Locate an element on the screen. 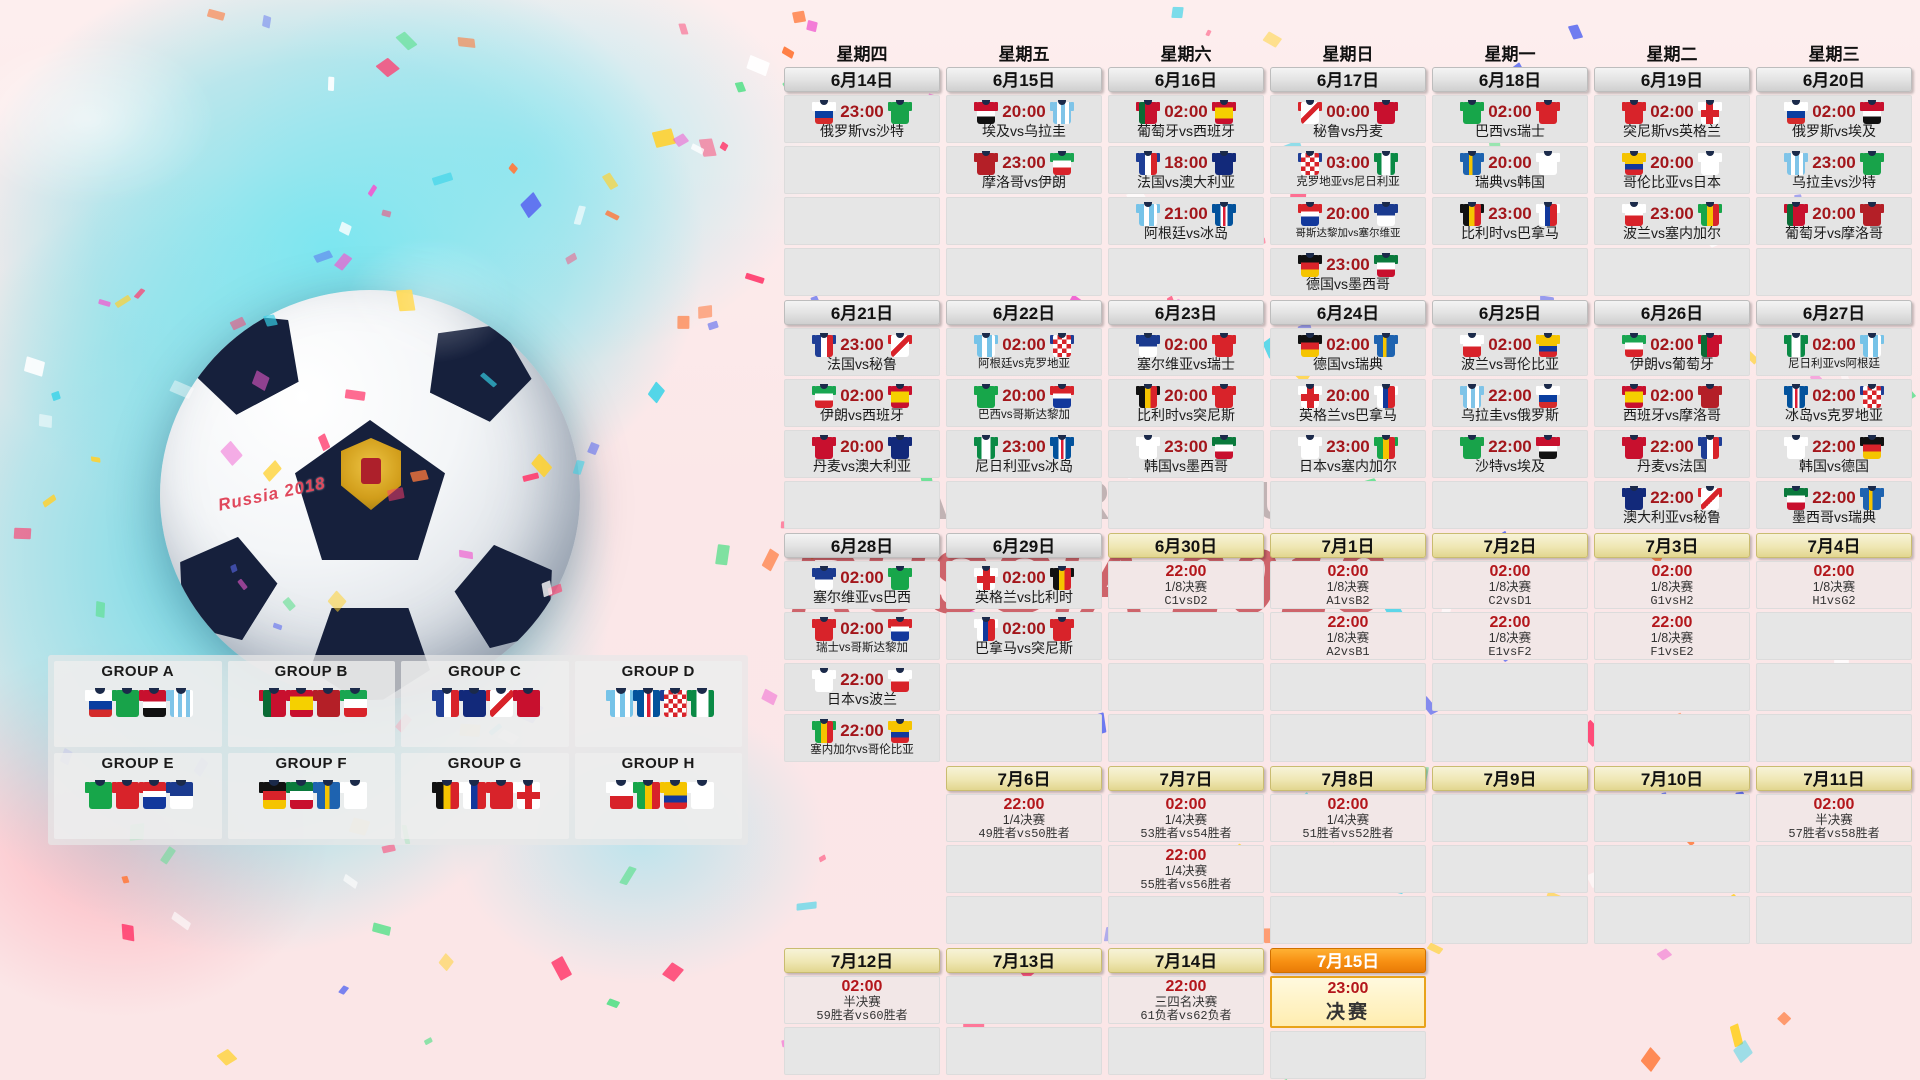  knockout-match-cell: 22:00 1/4决赛 55胜者vs56胜者 is located at coordinates (1186, 869).